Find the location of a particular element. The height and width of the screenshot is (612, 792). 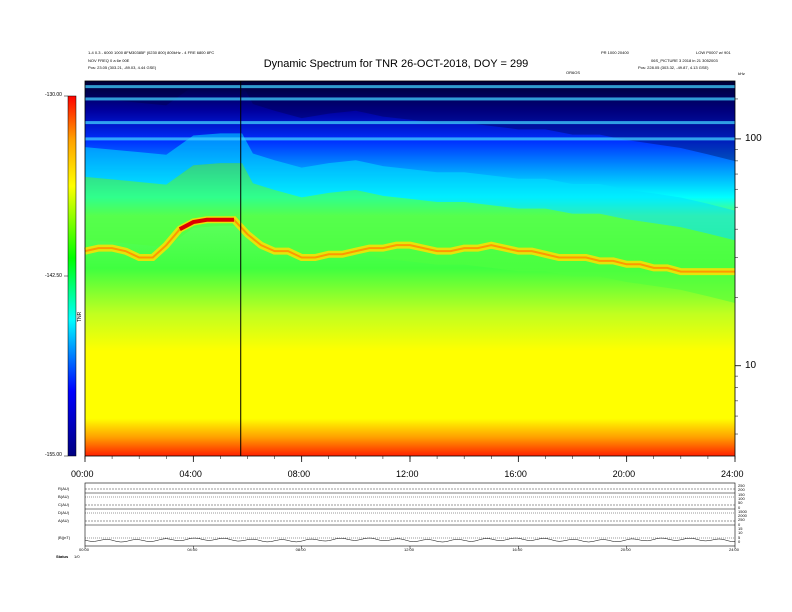

y-unit-label: kHz is located at coordinates (741, 73).